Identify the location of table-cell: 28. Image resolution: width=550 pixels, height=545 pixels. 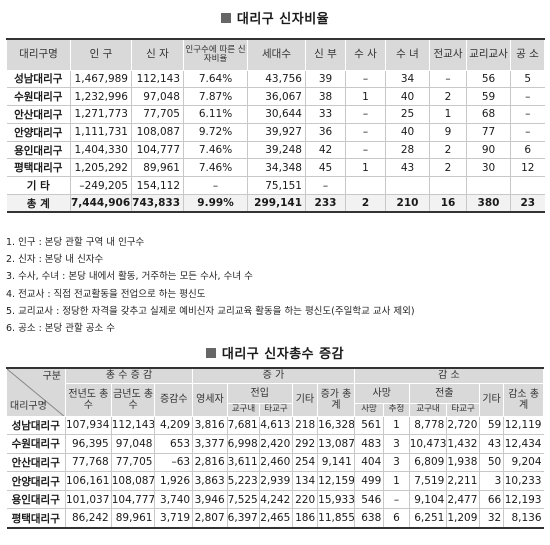
(407, 150).